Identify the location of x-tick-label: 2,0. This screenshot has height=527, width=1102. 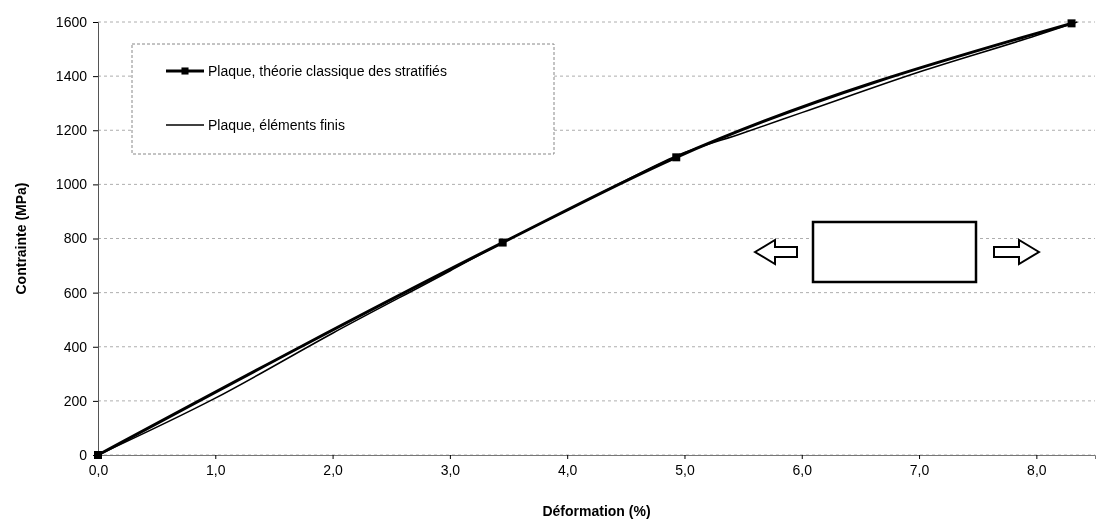
(333, 469).